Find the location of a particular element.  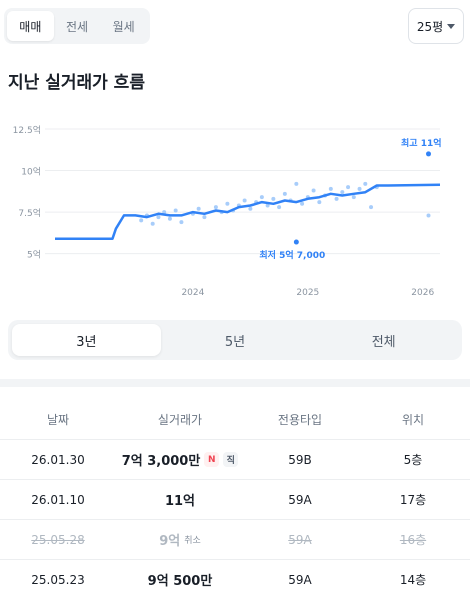

row-price: 11억 is located at coordinates (180, 501).